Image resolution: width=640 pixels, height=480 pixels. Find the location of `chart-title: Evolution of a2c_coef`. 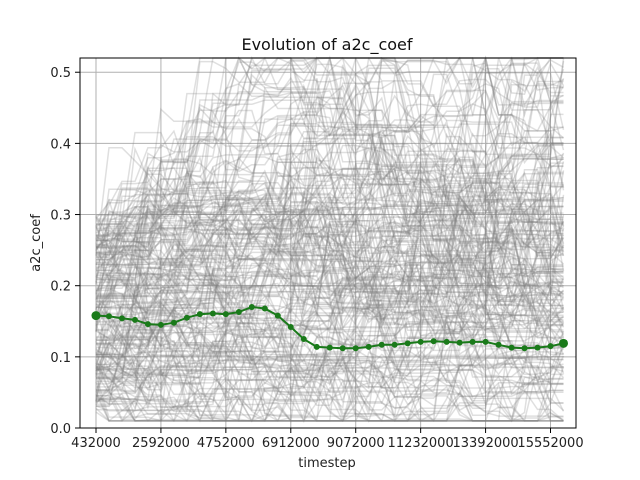

chart-title: Evolution of a2c_coef is located at coordinates (326, 45).